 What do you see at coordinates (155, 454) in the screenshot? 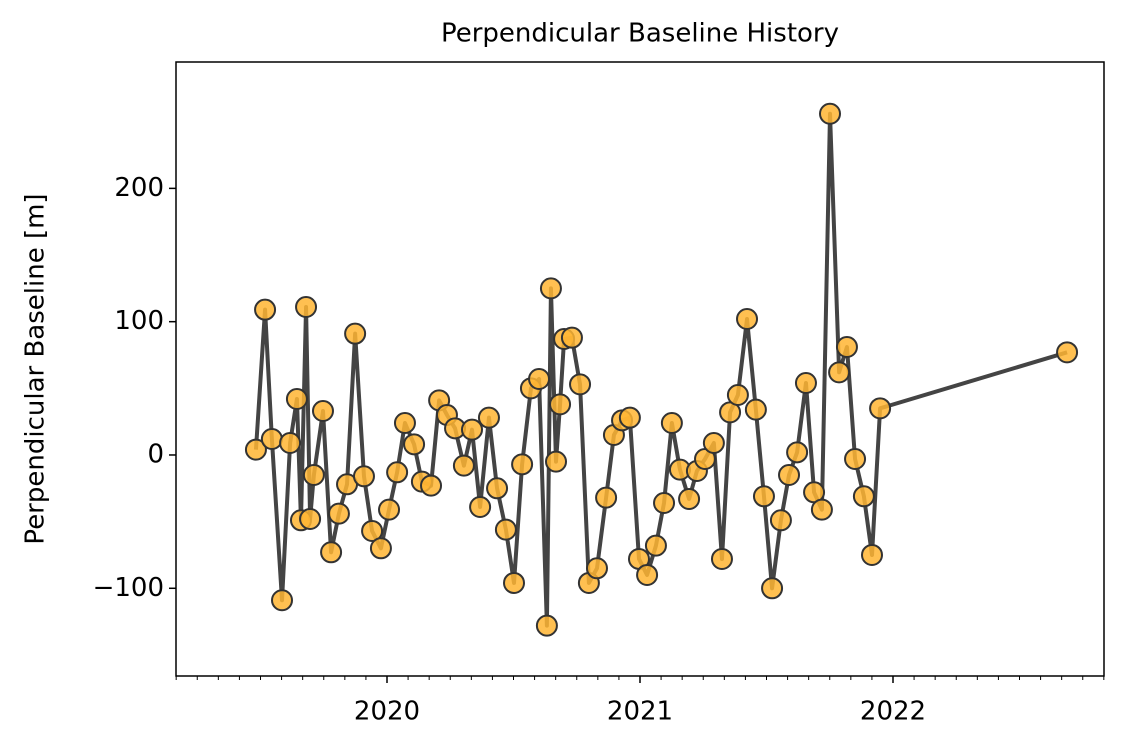
I see `y-tick-label: 0` at bounding box center [155, 454].